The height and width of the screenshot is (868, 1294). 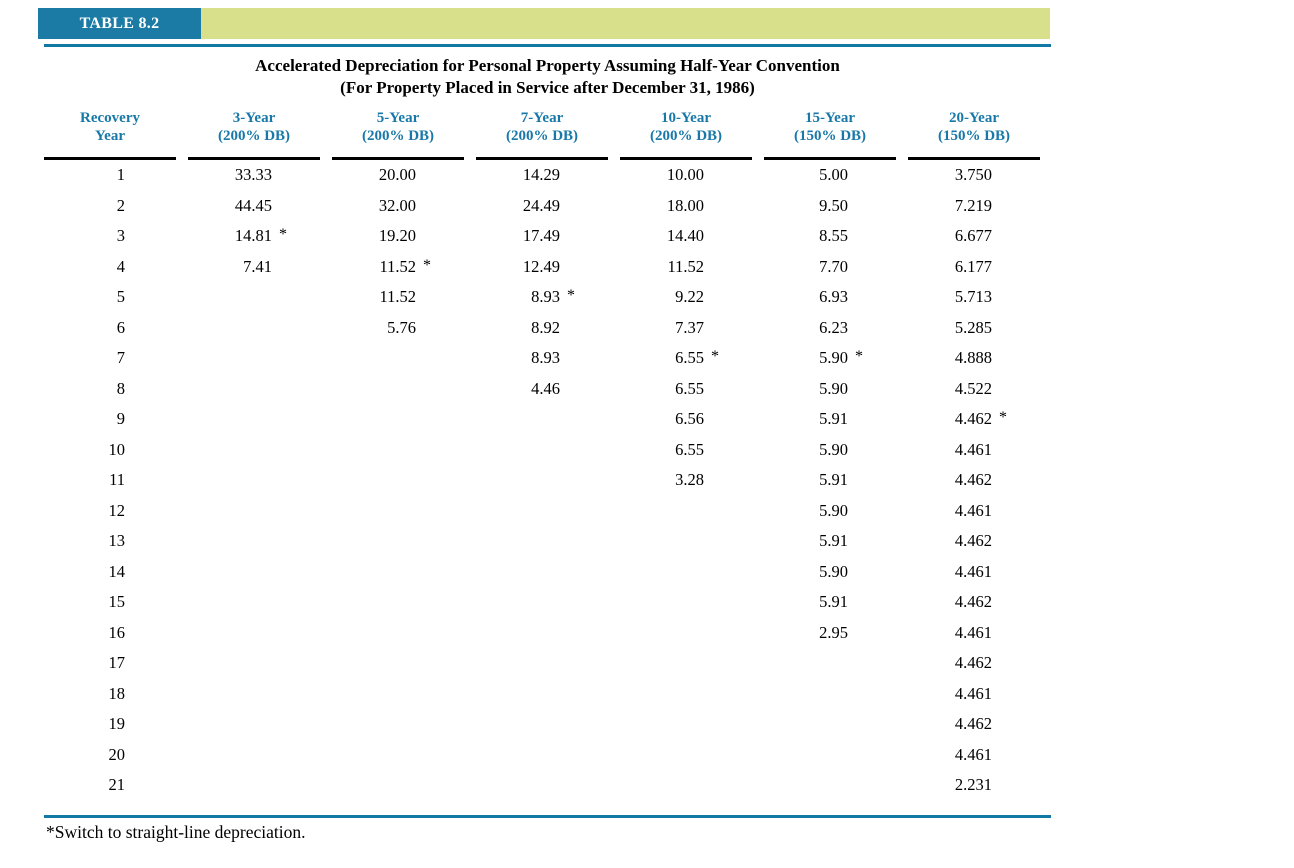 I want to click on depreciation-value-cell: 5.713, so click(x=974, y=297).